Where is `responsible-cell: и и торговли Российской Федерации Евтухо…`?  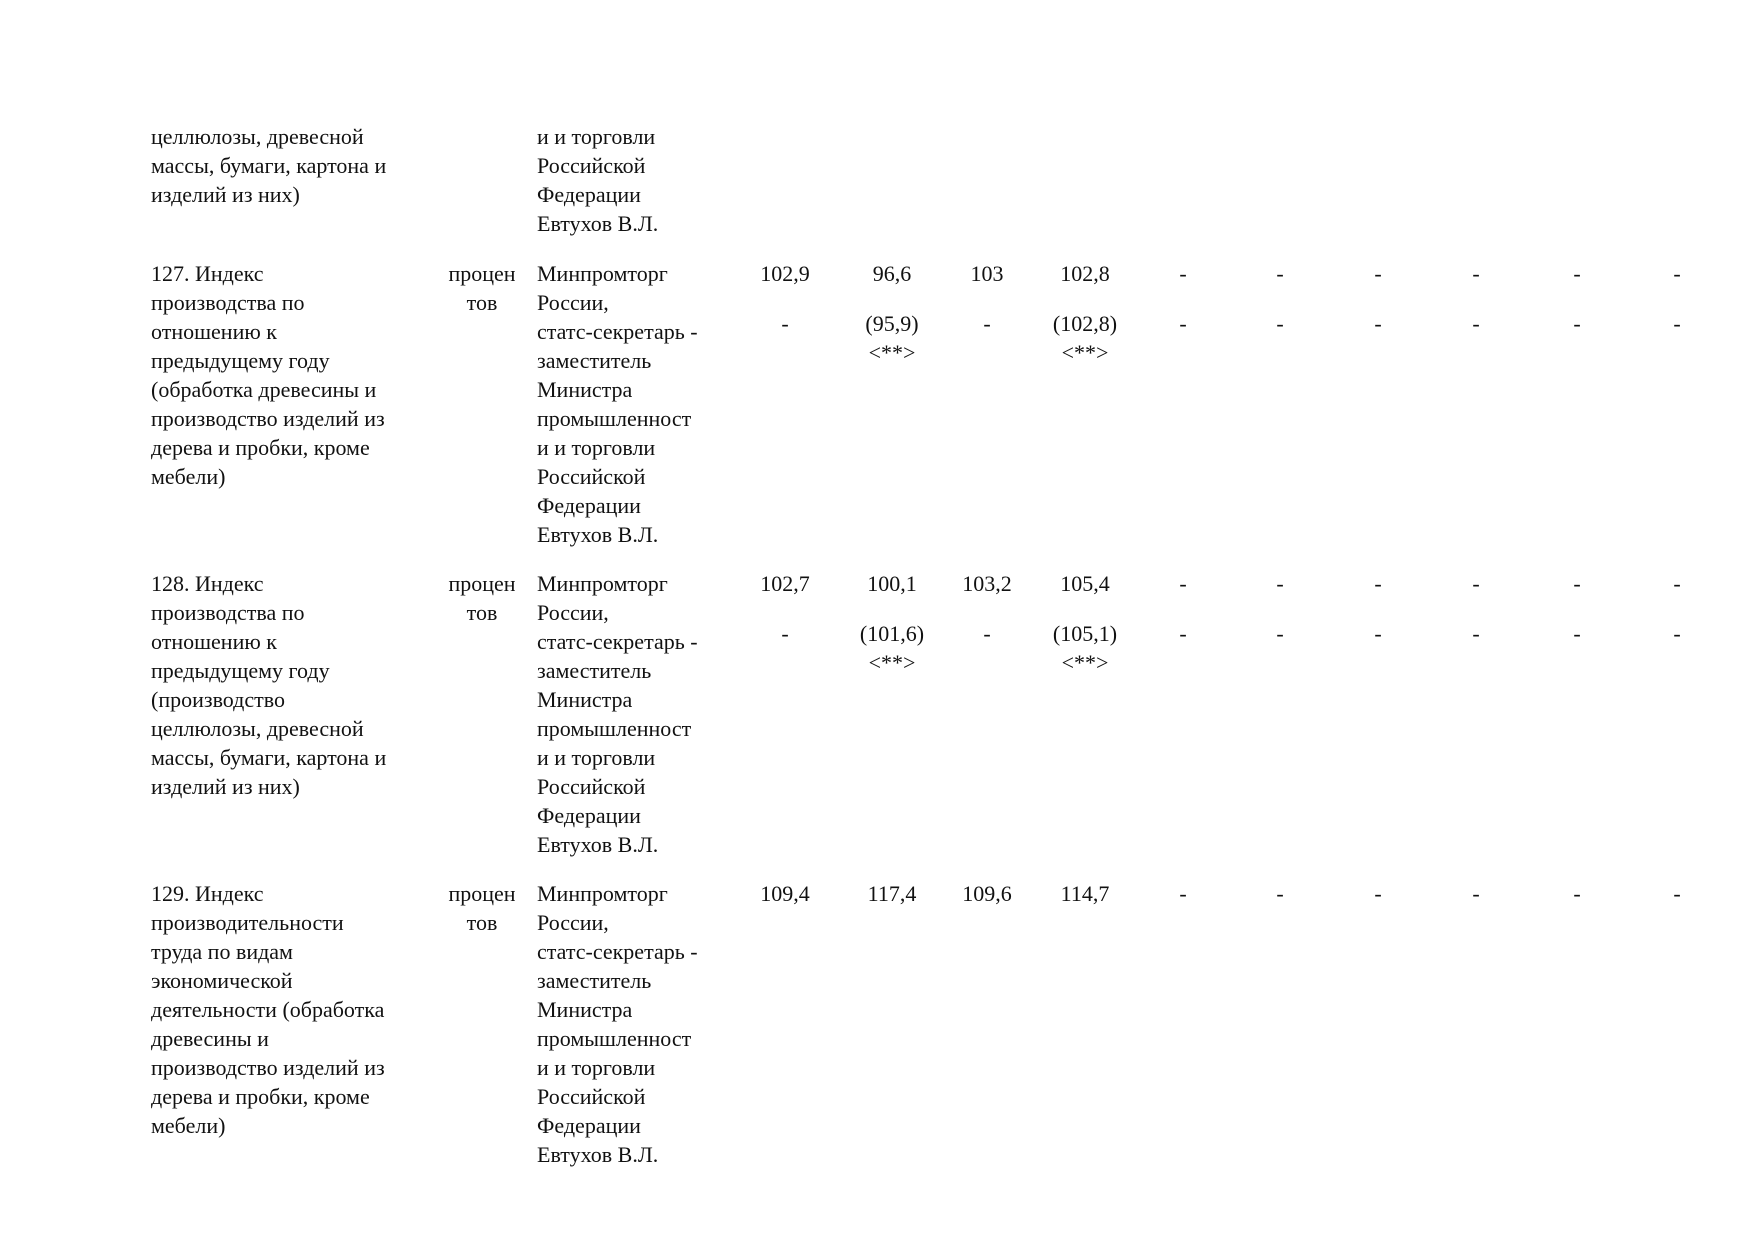
responsible-cell: и и торговли Российской Федерации Евтухо… is located at coordinates (598, 180).